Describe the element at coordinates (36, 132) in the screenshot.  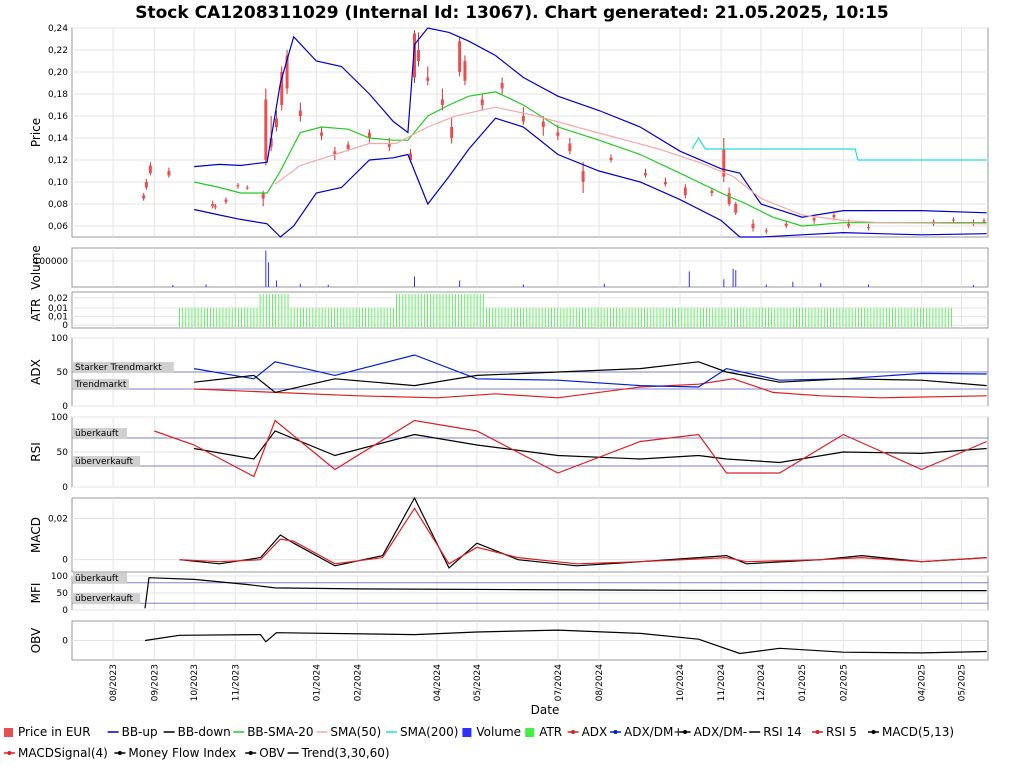
I see `y-axis-label: Price` at that location.